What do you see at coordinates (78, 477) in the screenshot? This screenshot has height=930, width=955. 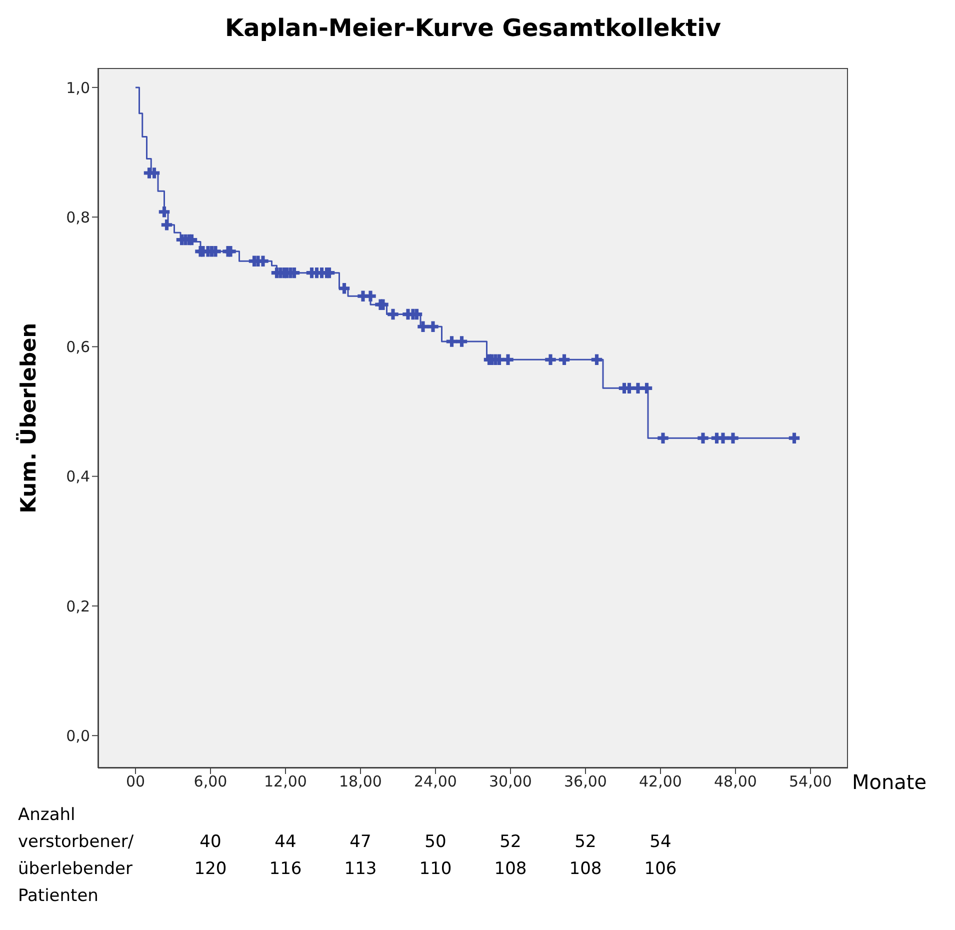 I see `y-tick-label: 0,4` at bounding box center [78, 477].